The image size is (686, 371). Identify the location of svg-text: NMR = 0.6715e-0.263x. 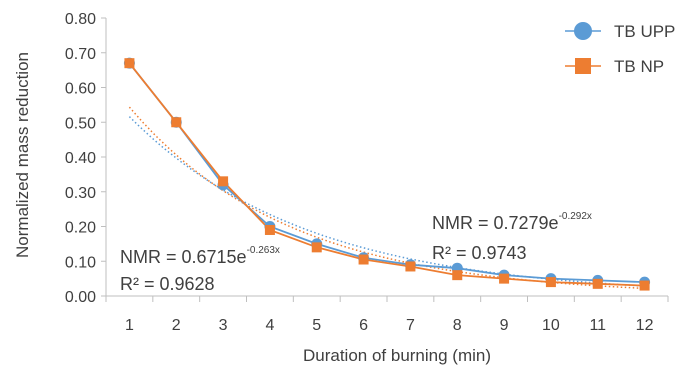
(200, 256).